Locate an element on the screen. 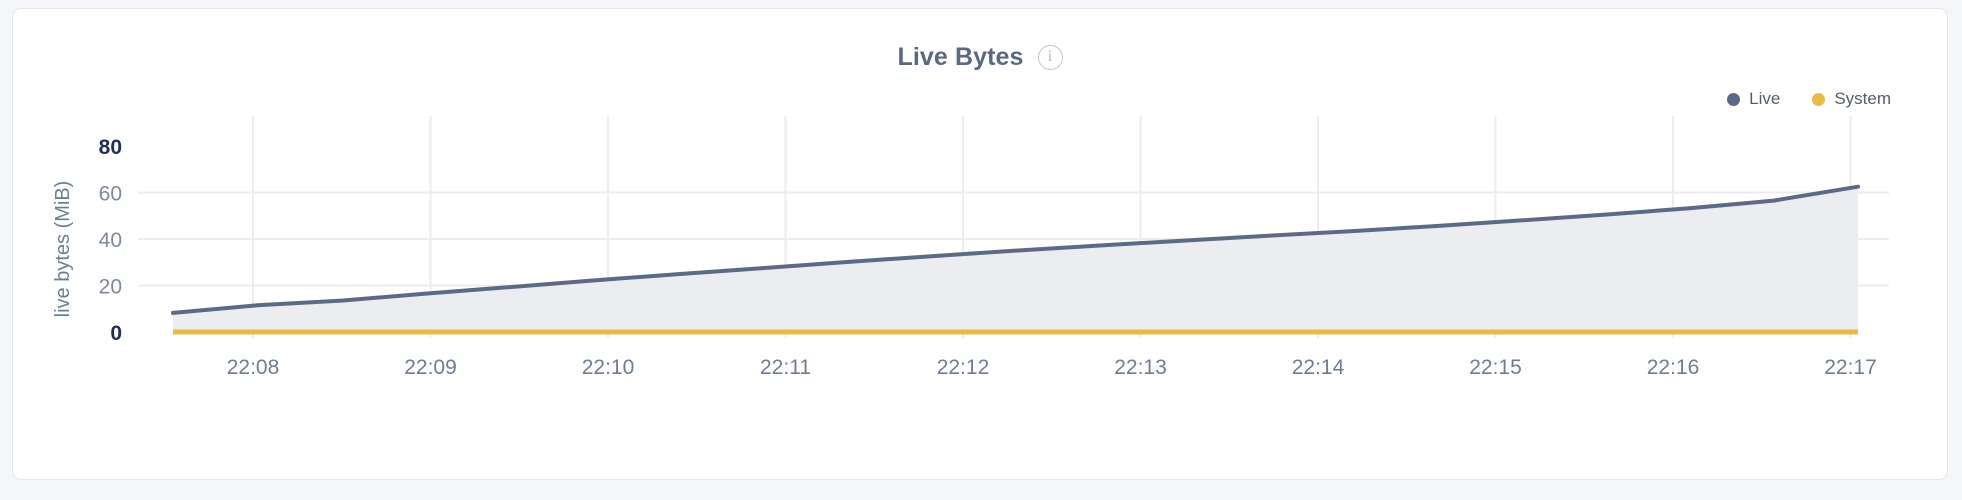 The width and height of the screenshot is (1962, 500). x-tick-label: 22:15 is located at coordinates (1495, 367).